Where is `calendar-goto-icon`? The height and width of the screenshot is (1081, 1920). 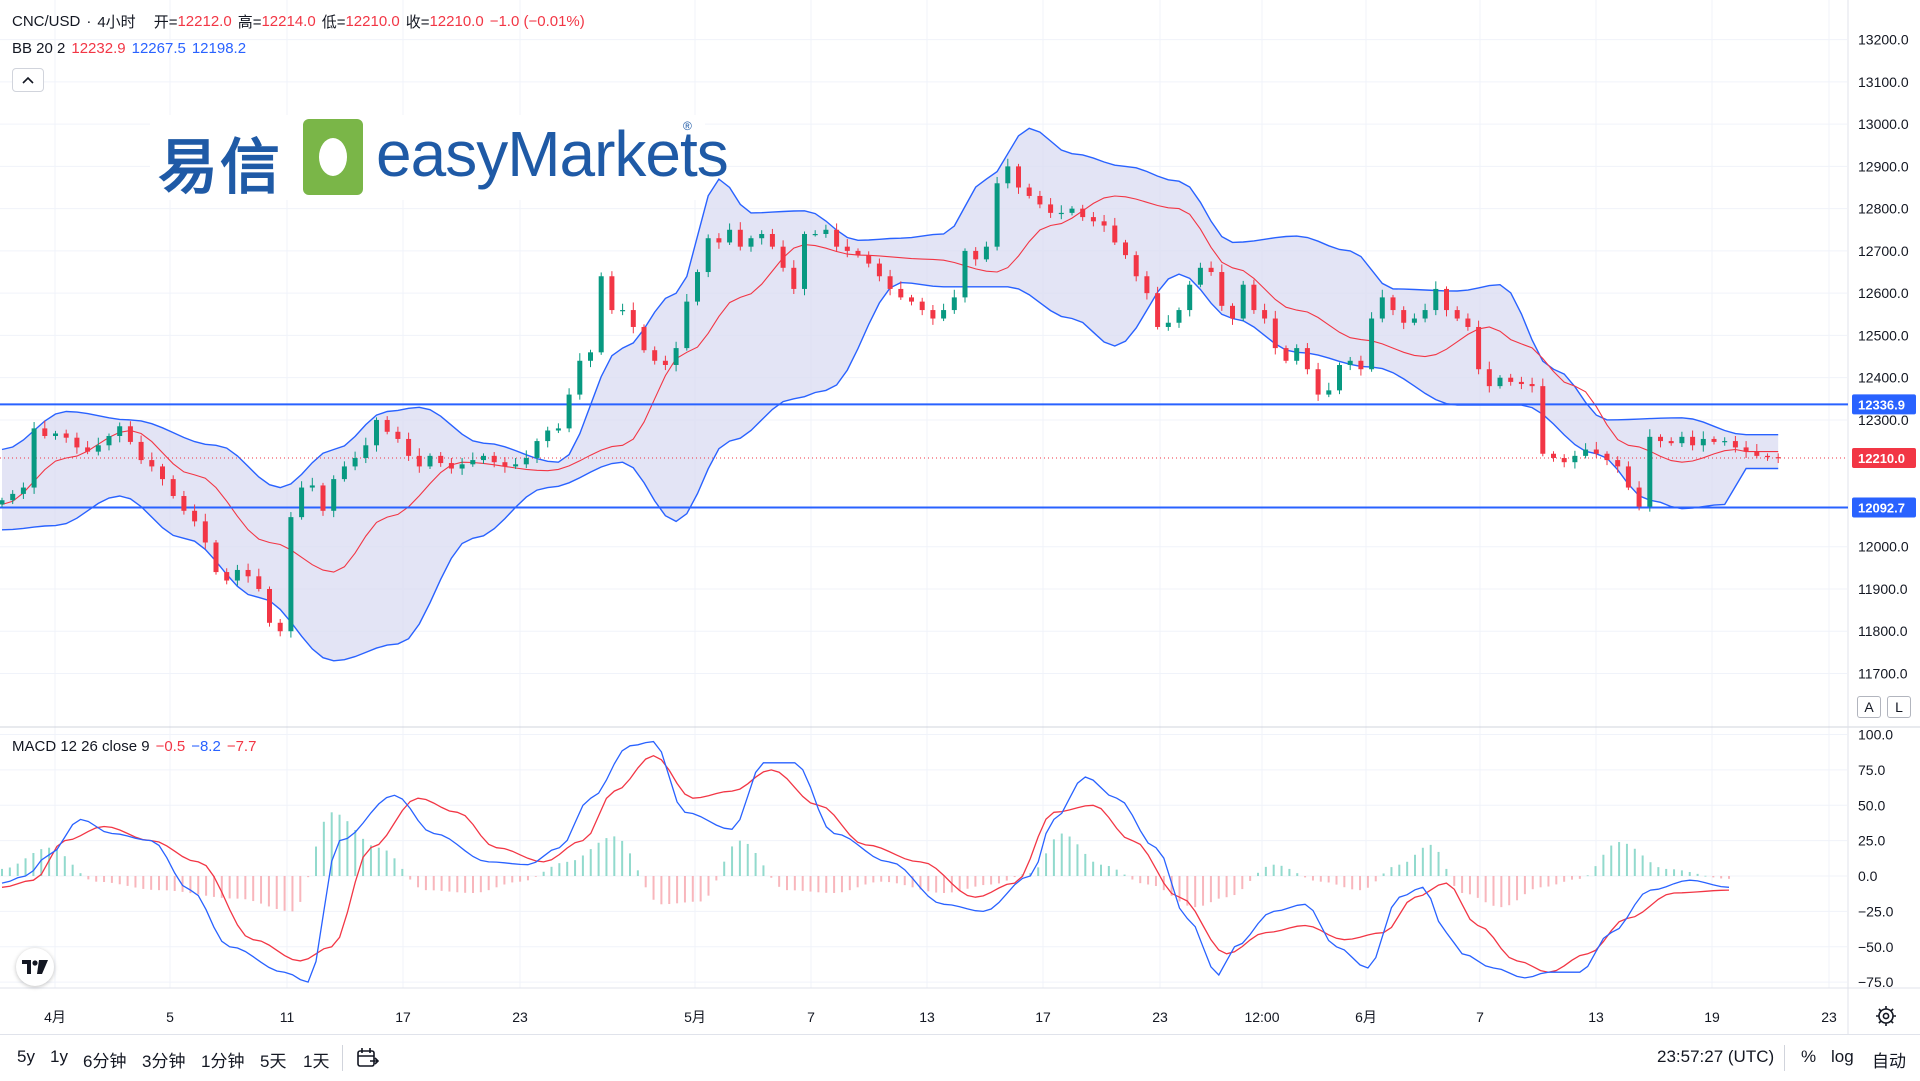 calendar-goto-icon is located at coordinates (368, 1058).